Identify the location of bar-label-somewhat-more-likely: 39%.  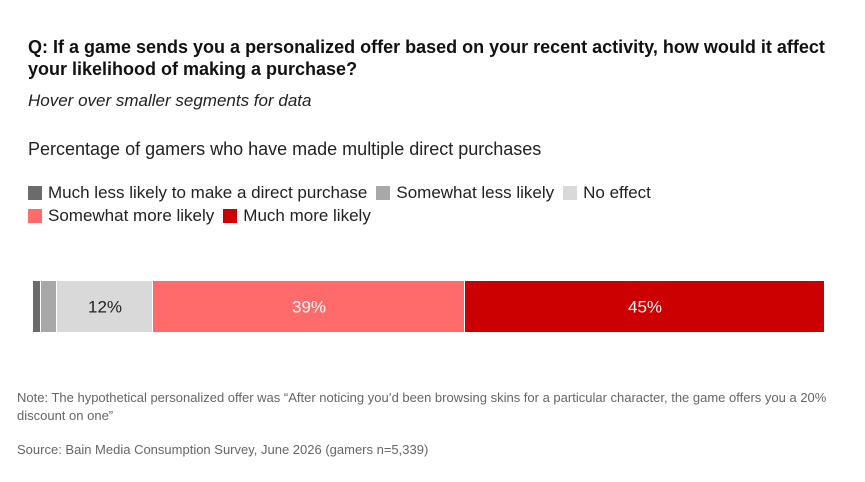
(309, 307).